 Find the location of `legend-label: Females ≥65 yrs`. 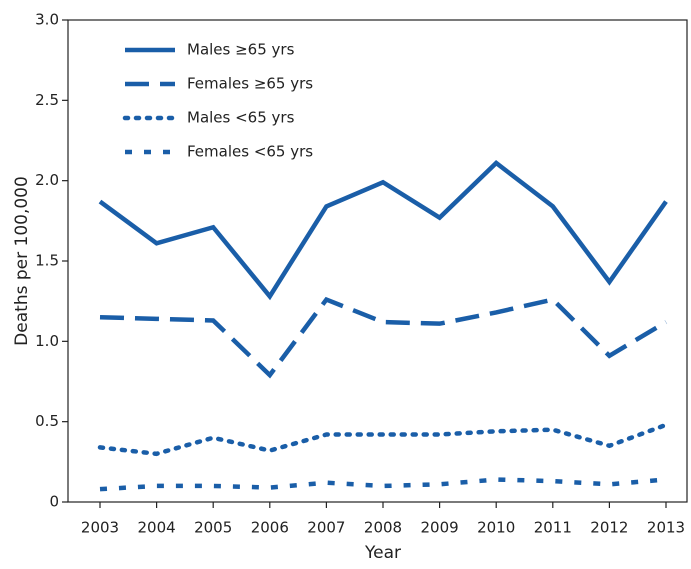

legend-label: Females ≥65 yrs is located at coordinates (250, 84).